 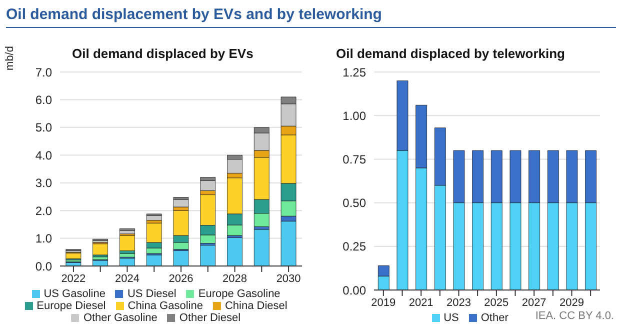 What do you see at coordinates (574, 316) in the screenshot?
I see `text: IEA. CC BY 4.0.` at bounding box center [574, 316].